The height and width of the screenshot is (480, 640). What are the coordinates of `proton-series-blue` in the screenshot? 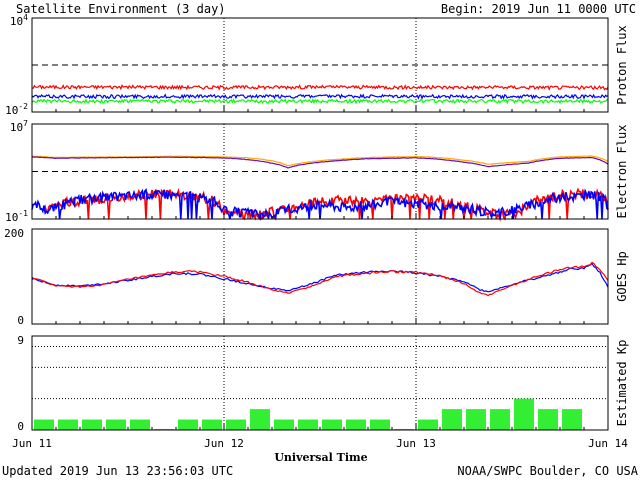 It's located at (320, 96).